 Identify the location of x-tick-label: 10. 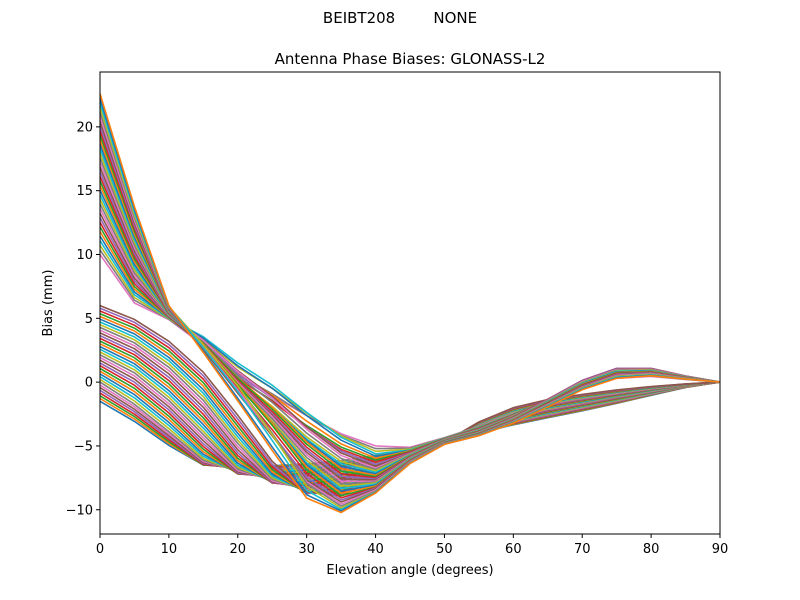
(169, 549).